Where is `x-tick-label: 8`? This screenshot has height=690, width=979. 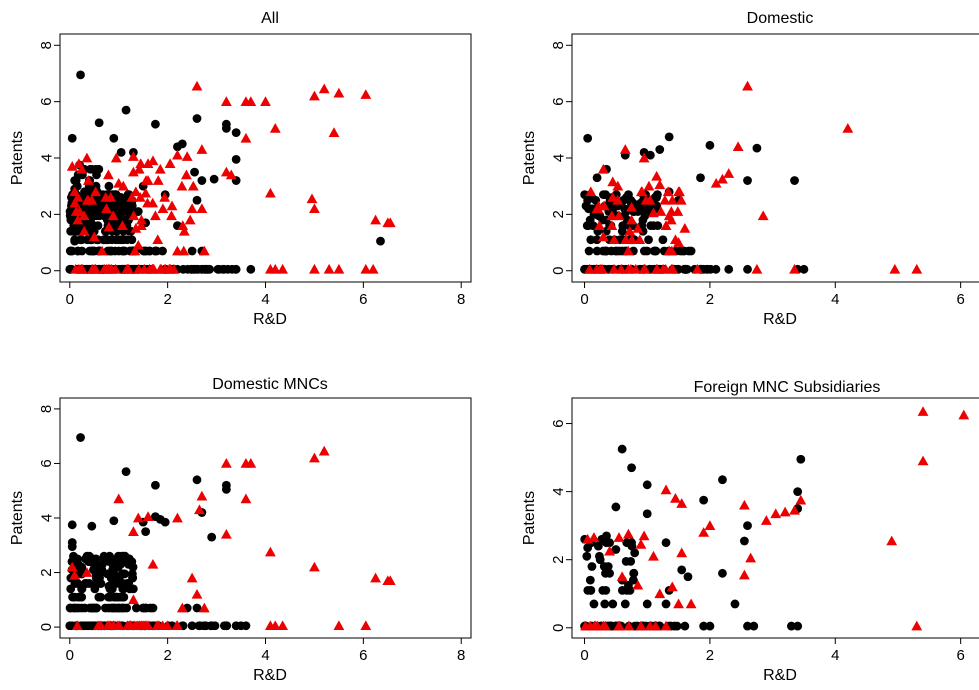 x-tick-label: 8 is located at coordinates (461, 655).